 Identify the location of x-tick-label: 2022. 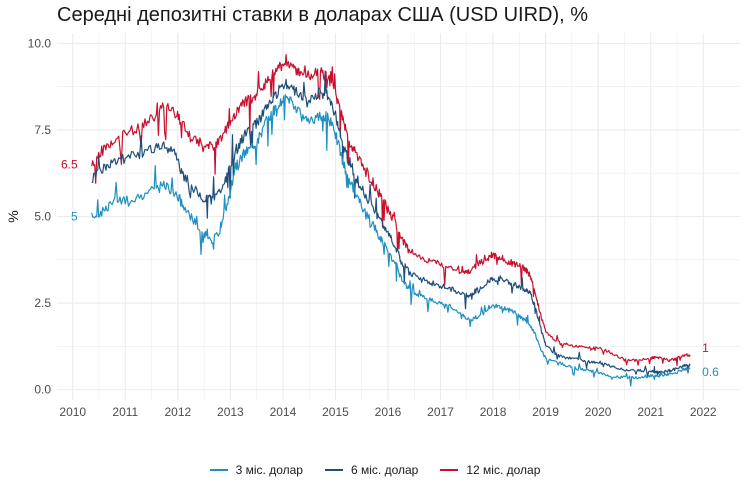
(703, 412).